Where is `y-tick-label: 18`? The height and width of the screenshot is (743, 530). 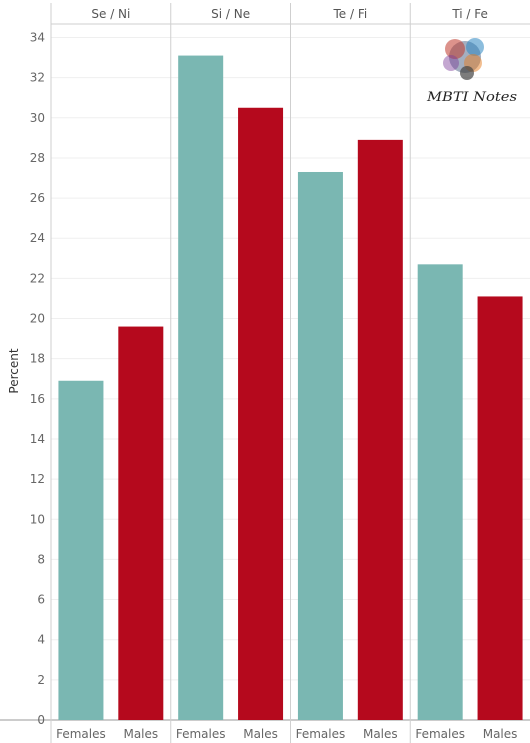 y-tick-label: 18 is located at coordinates (37, 359).